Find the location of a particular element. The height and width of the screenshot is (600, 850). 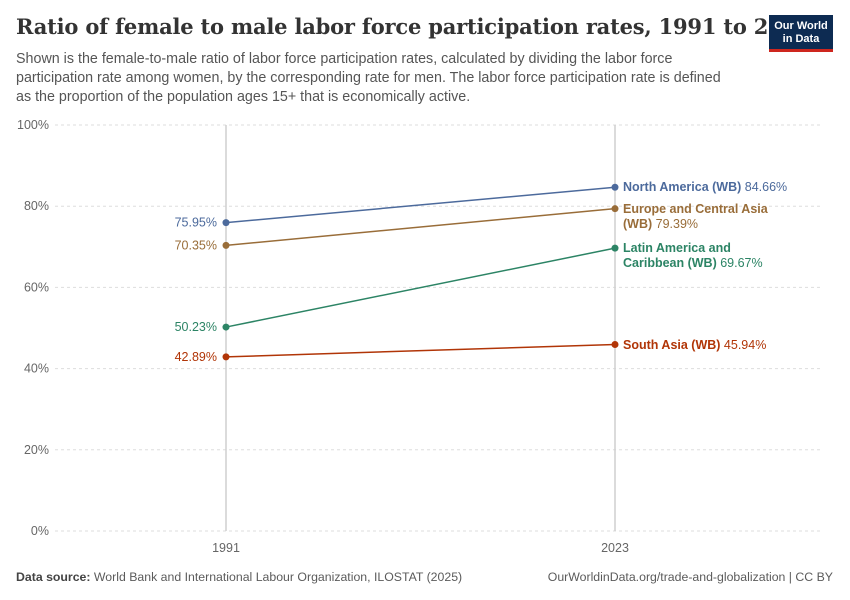

series-name-label: North America (WB) 84.66% is located at coordinates (705, 187).